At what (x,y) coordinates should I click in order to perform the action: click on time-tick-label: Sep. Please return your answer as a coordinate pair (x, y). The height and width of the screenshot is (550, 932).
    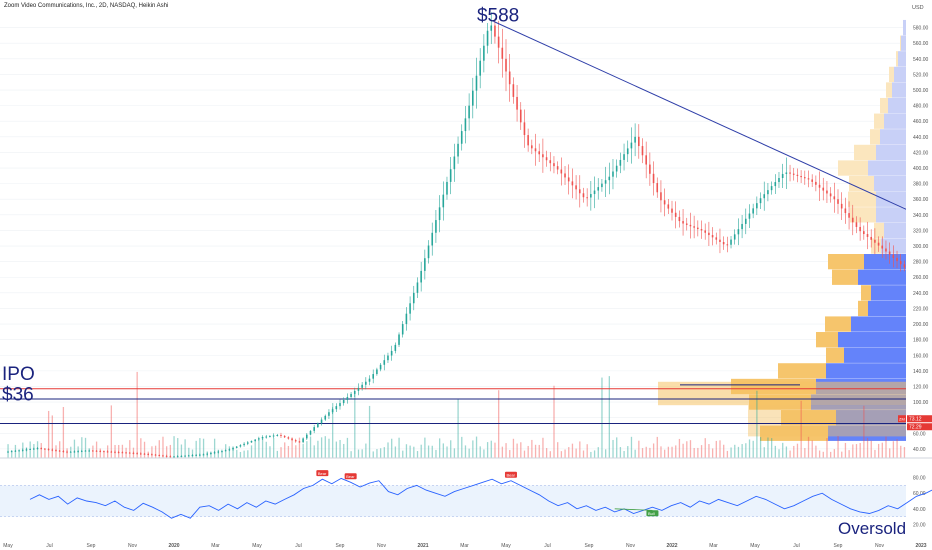
    Looking at the image, I should click on (838, 546).